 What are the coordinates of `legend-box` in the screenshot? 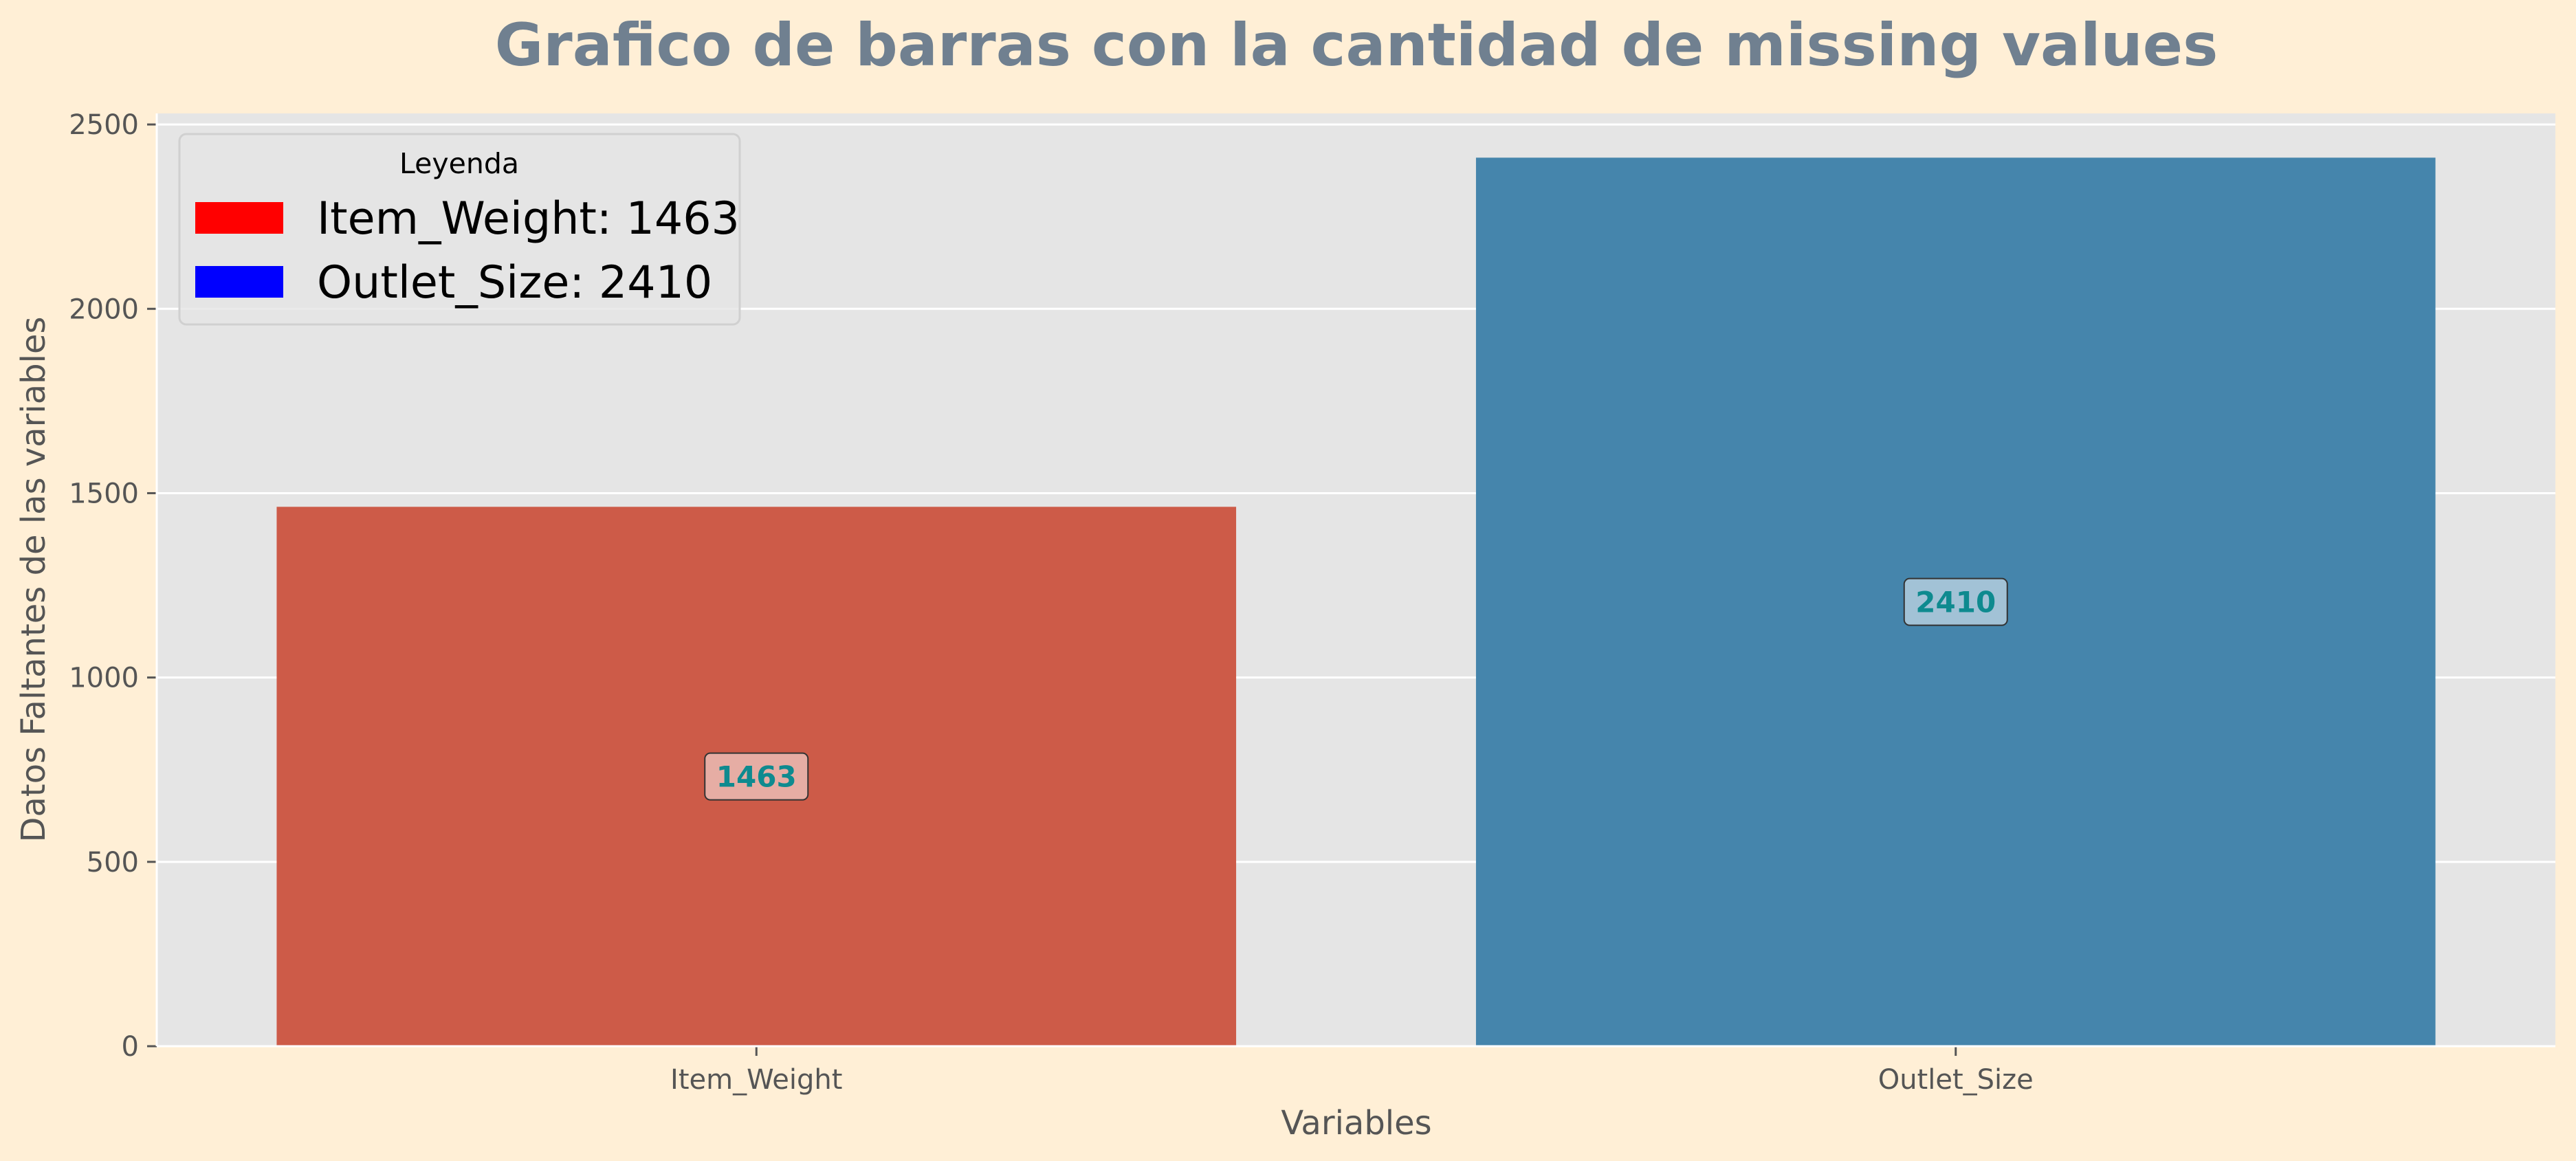 It's located at (459, 230).